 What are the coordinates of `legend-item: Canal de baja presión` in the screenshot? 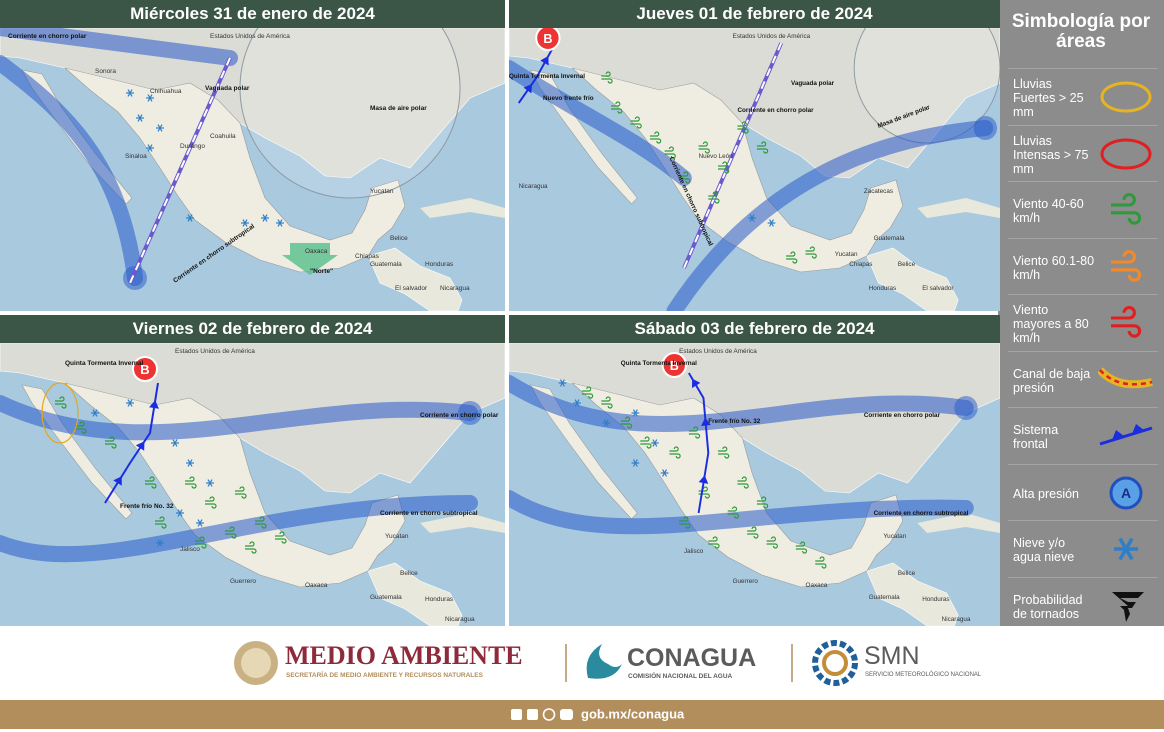 It's located at (1083, 380).